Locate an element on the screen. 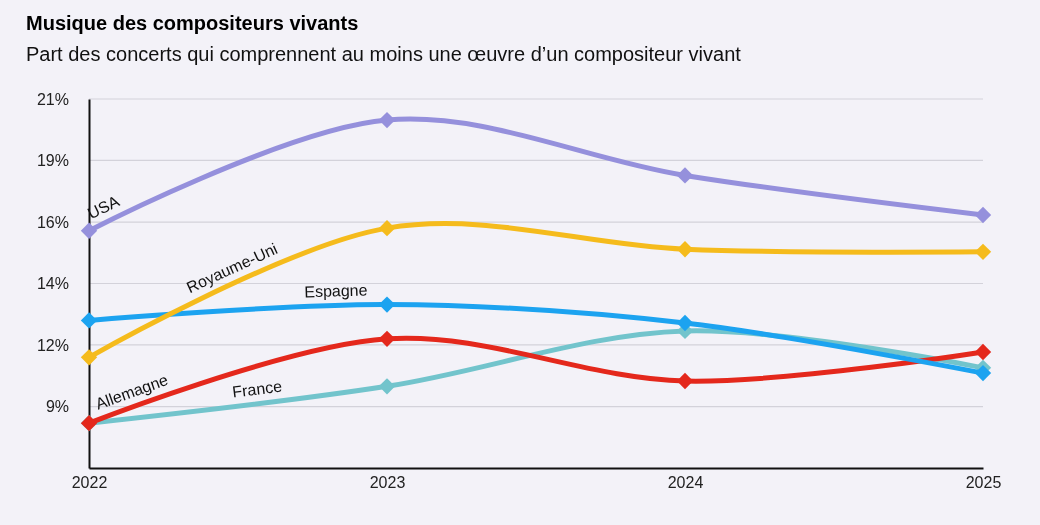 The height and width of the screenshot is (525, 1040). chart-subtitle: Part des concerts qui comprennent au moins une œuvre d’un compositeur vivant is located at coordinates (384, 54).